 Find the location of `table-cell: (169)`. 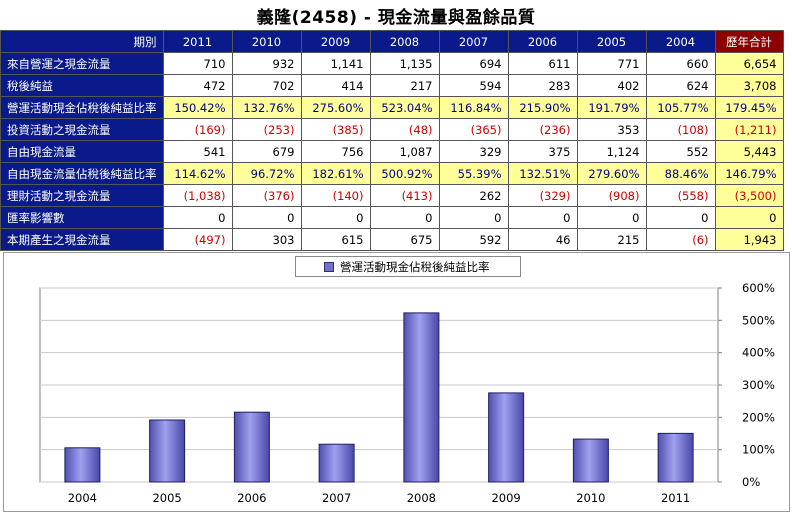

table-cell: (169) is located at coordinates (197, 129).